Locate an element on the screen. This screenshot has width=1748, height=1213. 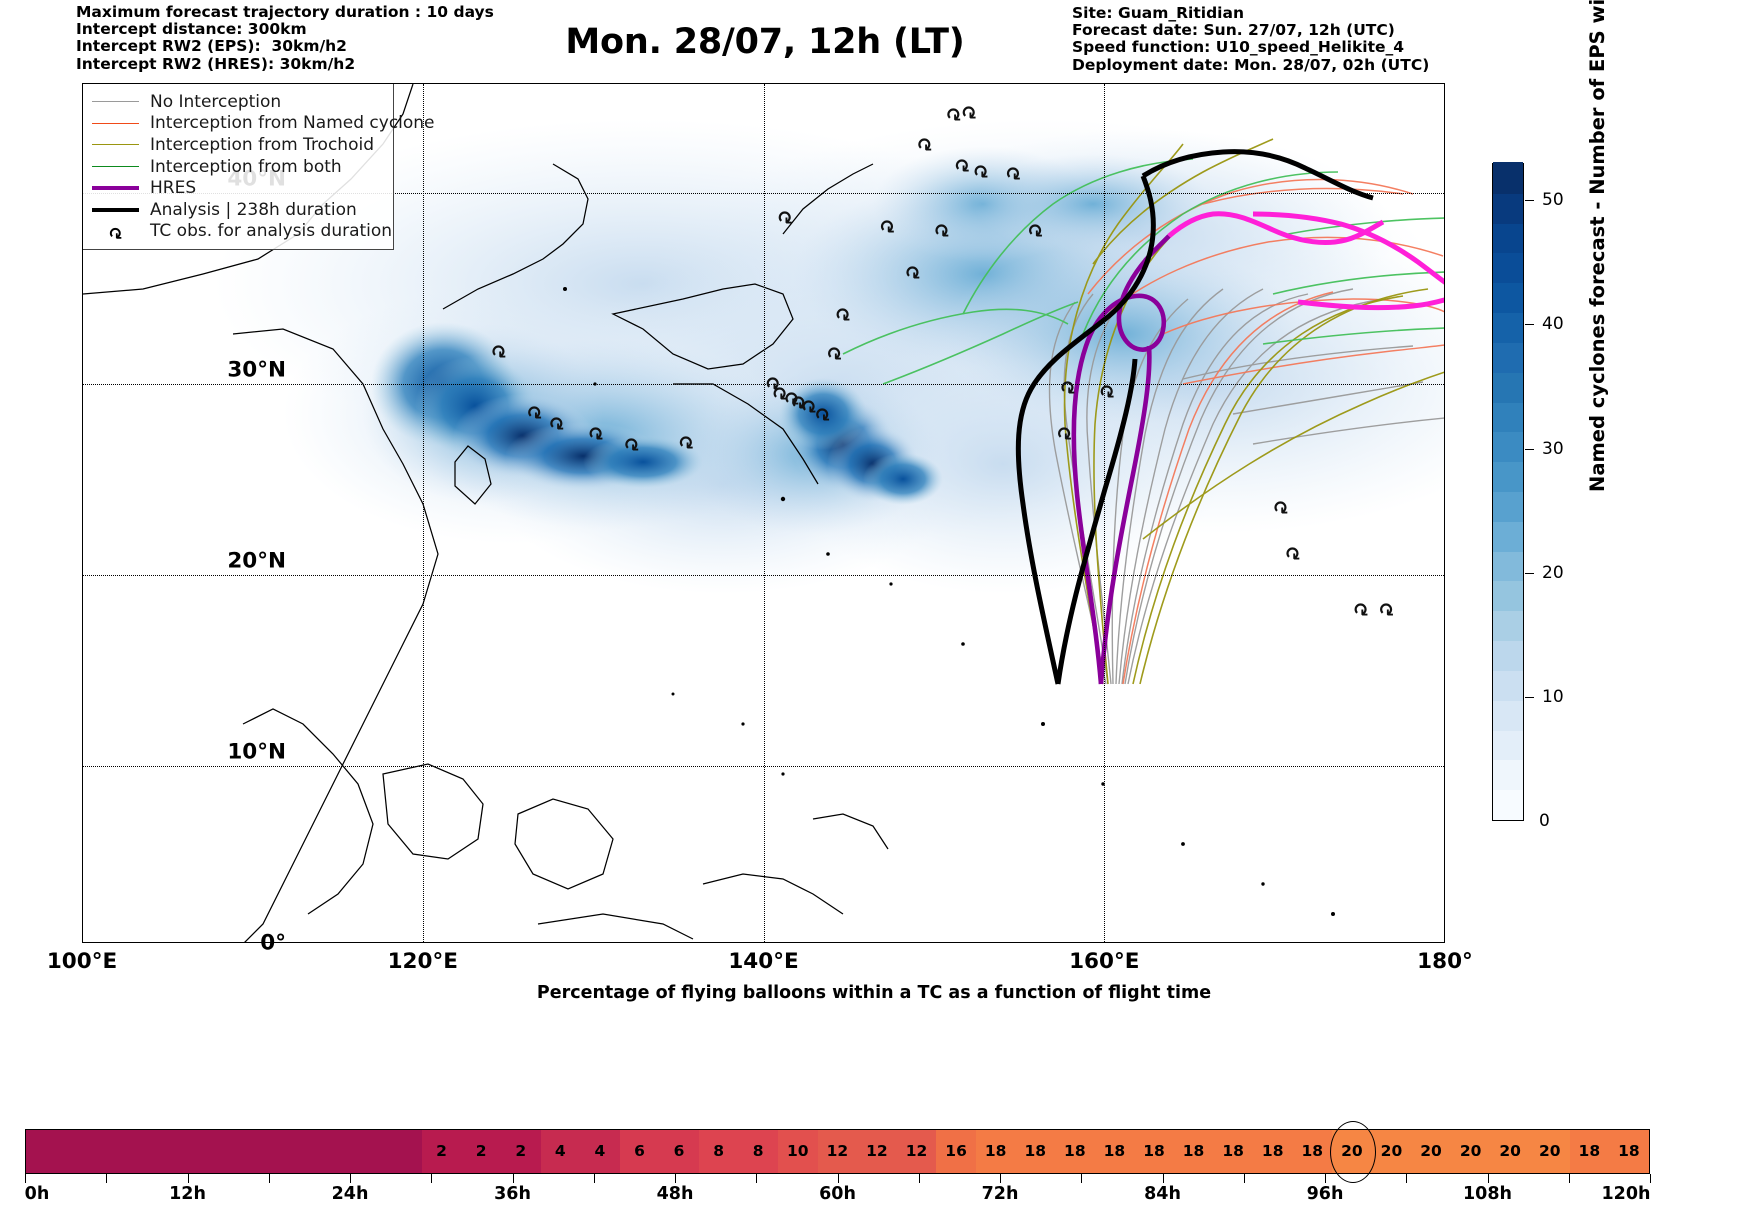
timeline-tick-label: 12h is located at coordinates (187, 1194).